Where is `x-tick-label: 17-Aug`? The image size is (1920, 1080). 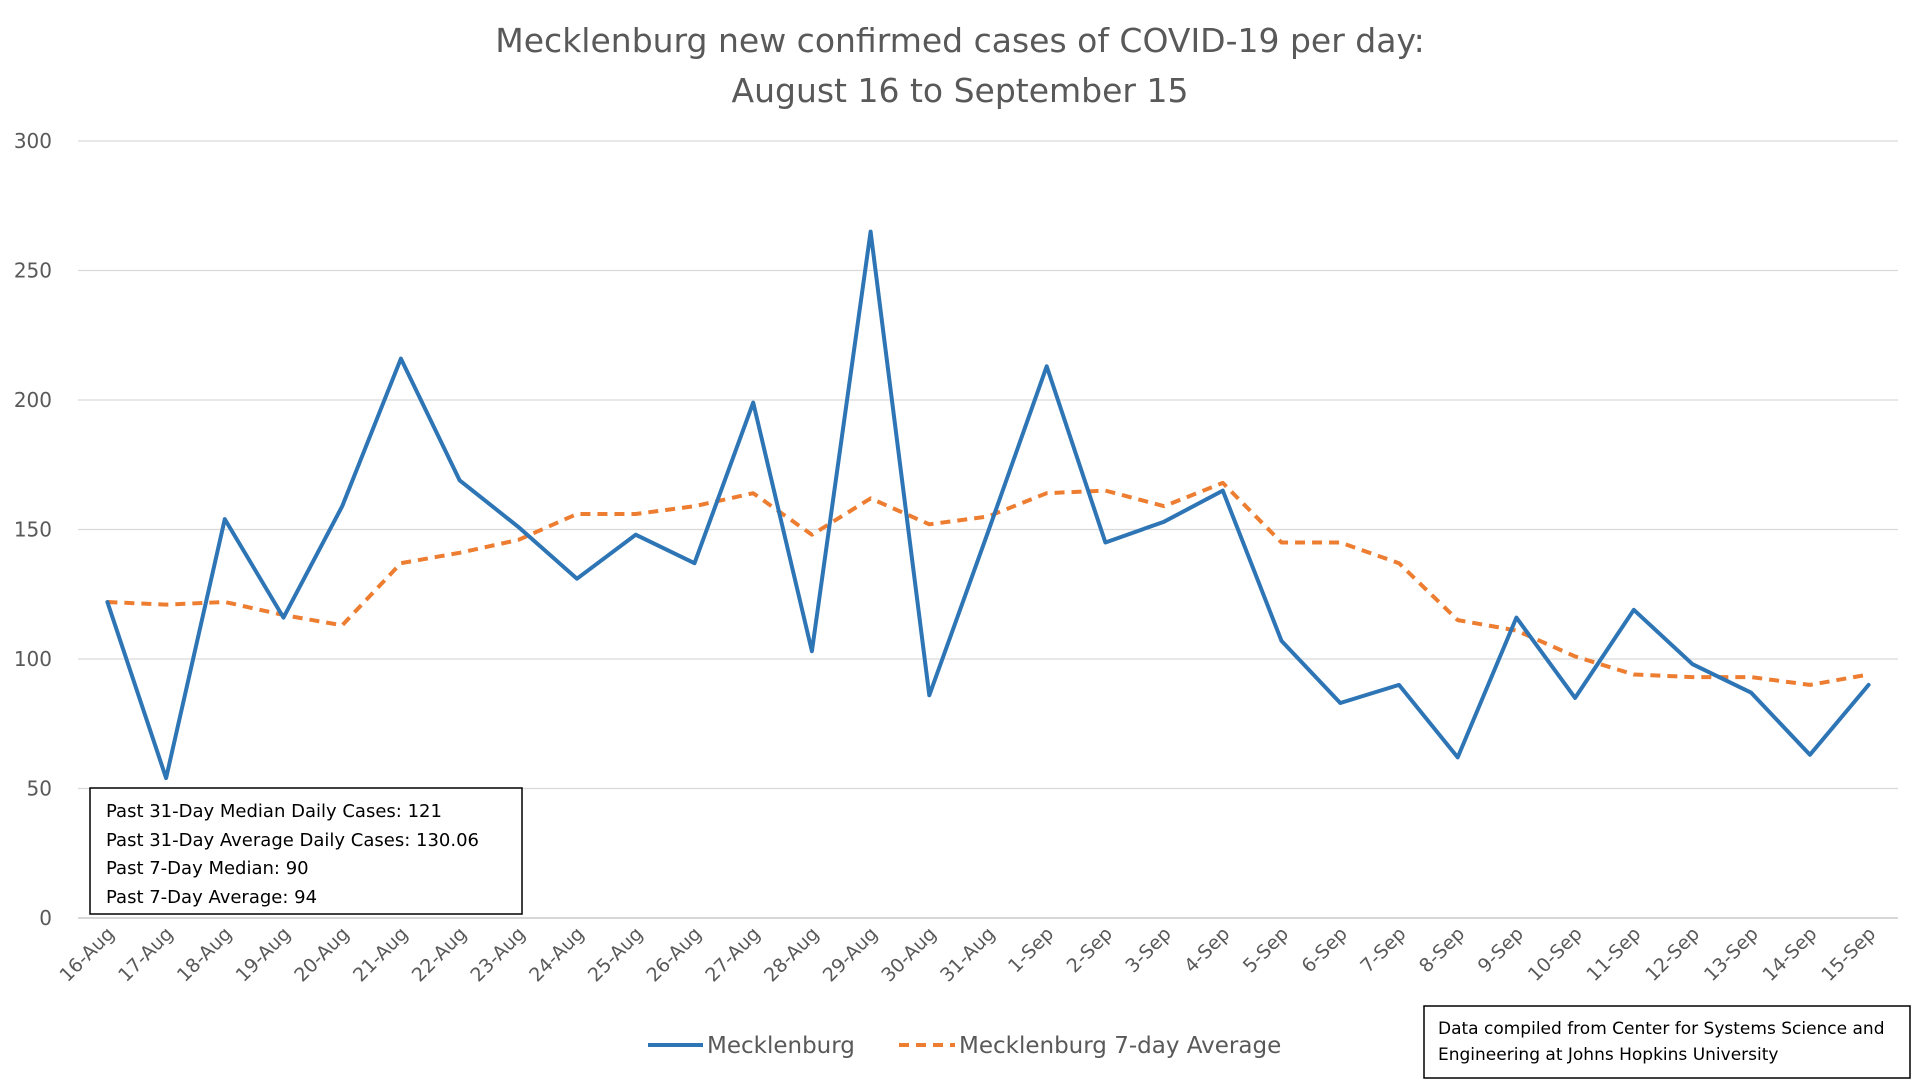
x-tick-label: 17-Aug is located at coordinates (145, 954).